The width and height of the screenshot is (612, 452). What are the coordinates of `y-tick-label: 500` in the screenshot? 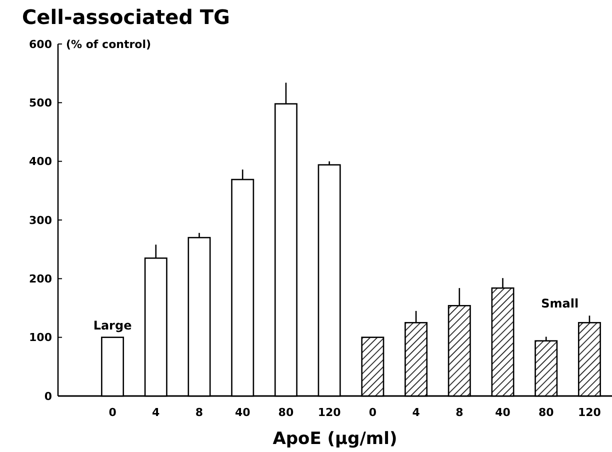 It's located at (40, 103).